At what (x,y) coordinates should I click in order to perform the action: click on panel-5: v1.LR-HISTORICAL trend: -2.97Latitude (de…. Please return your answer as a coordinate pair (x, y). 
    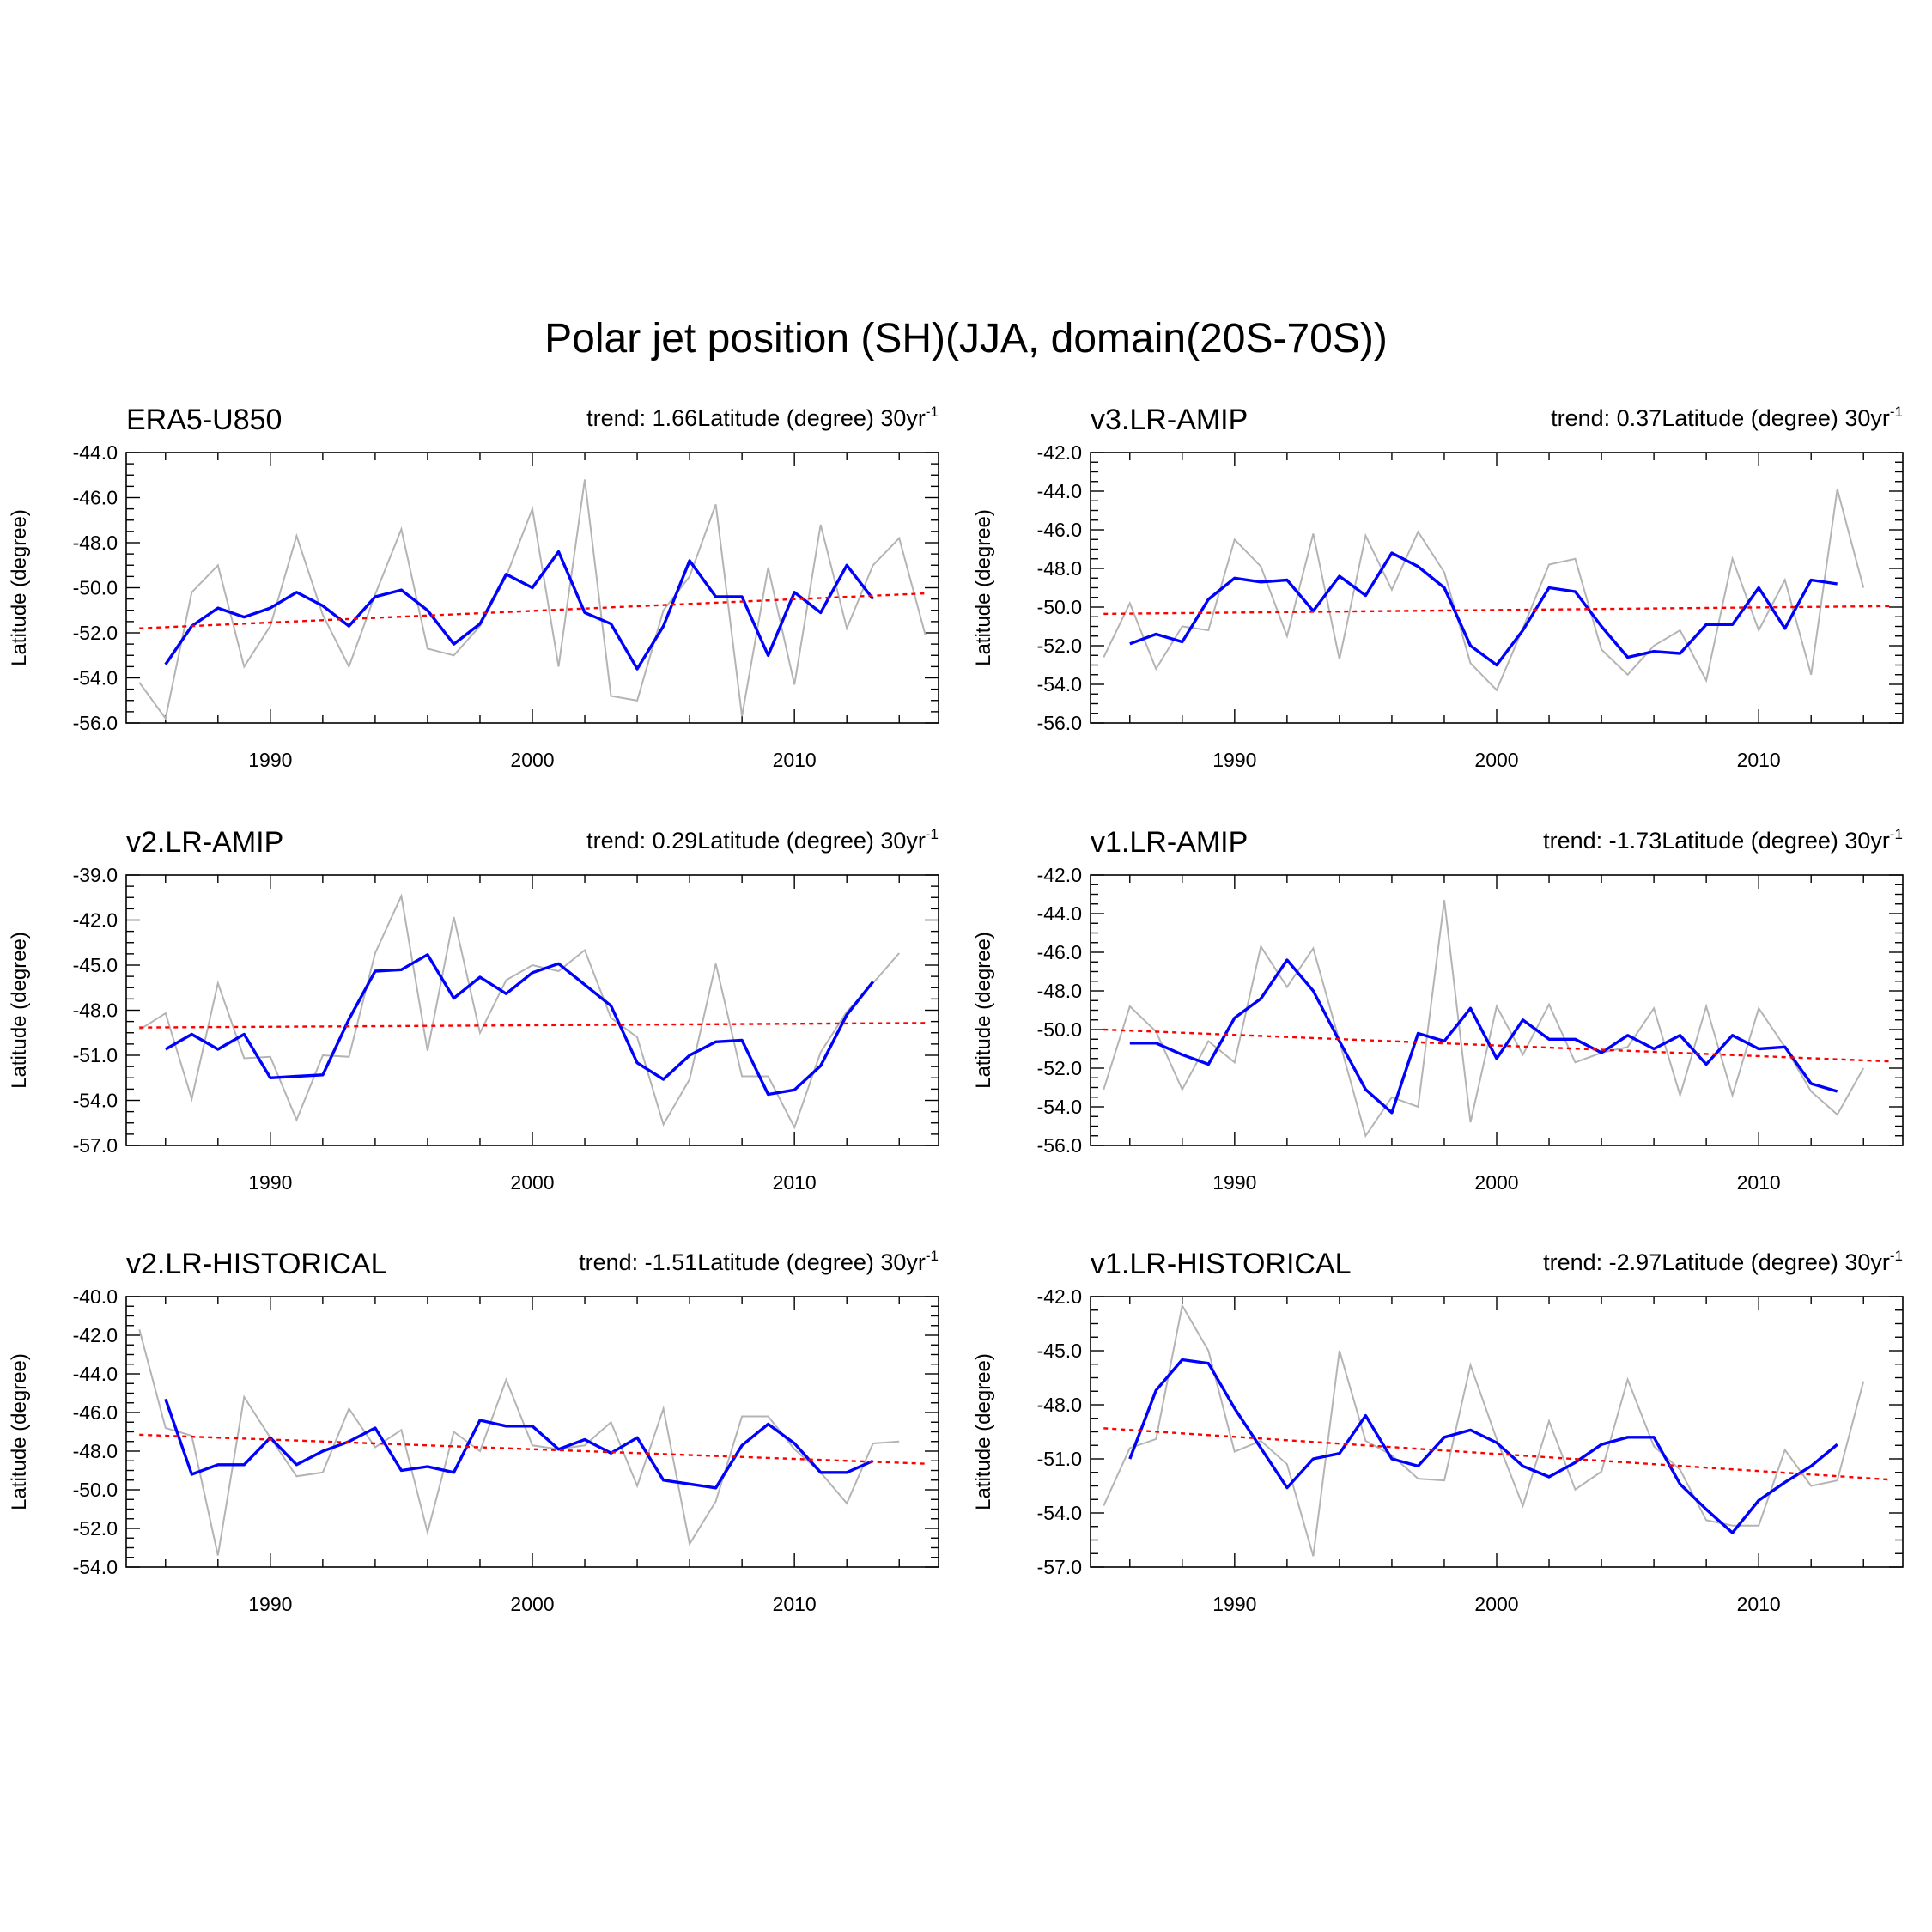
    Looking at the image, I should click on (1438, 1431).